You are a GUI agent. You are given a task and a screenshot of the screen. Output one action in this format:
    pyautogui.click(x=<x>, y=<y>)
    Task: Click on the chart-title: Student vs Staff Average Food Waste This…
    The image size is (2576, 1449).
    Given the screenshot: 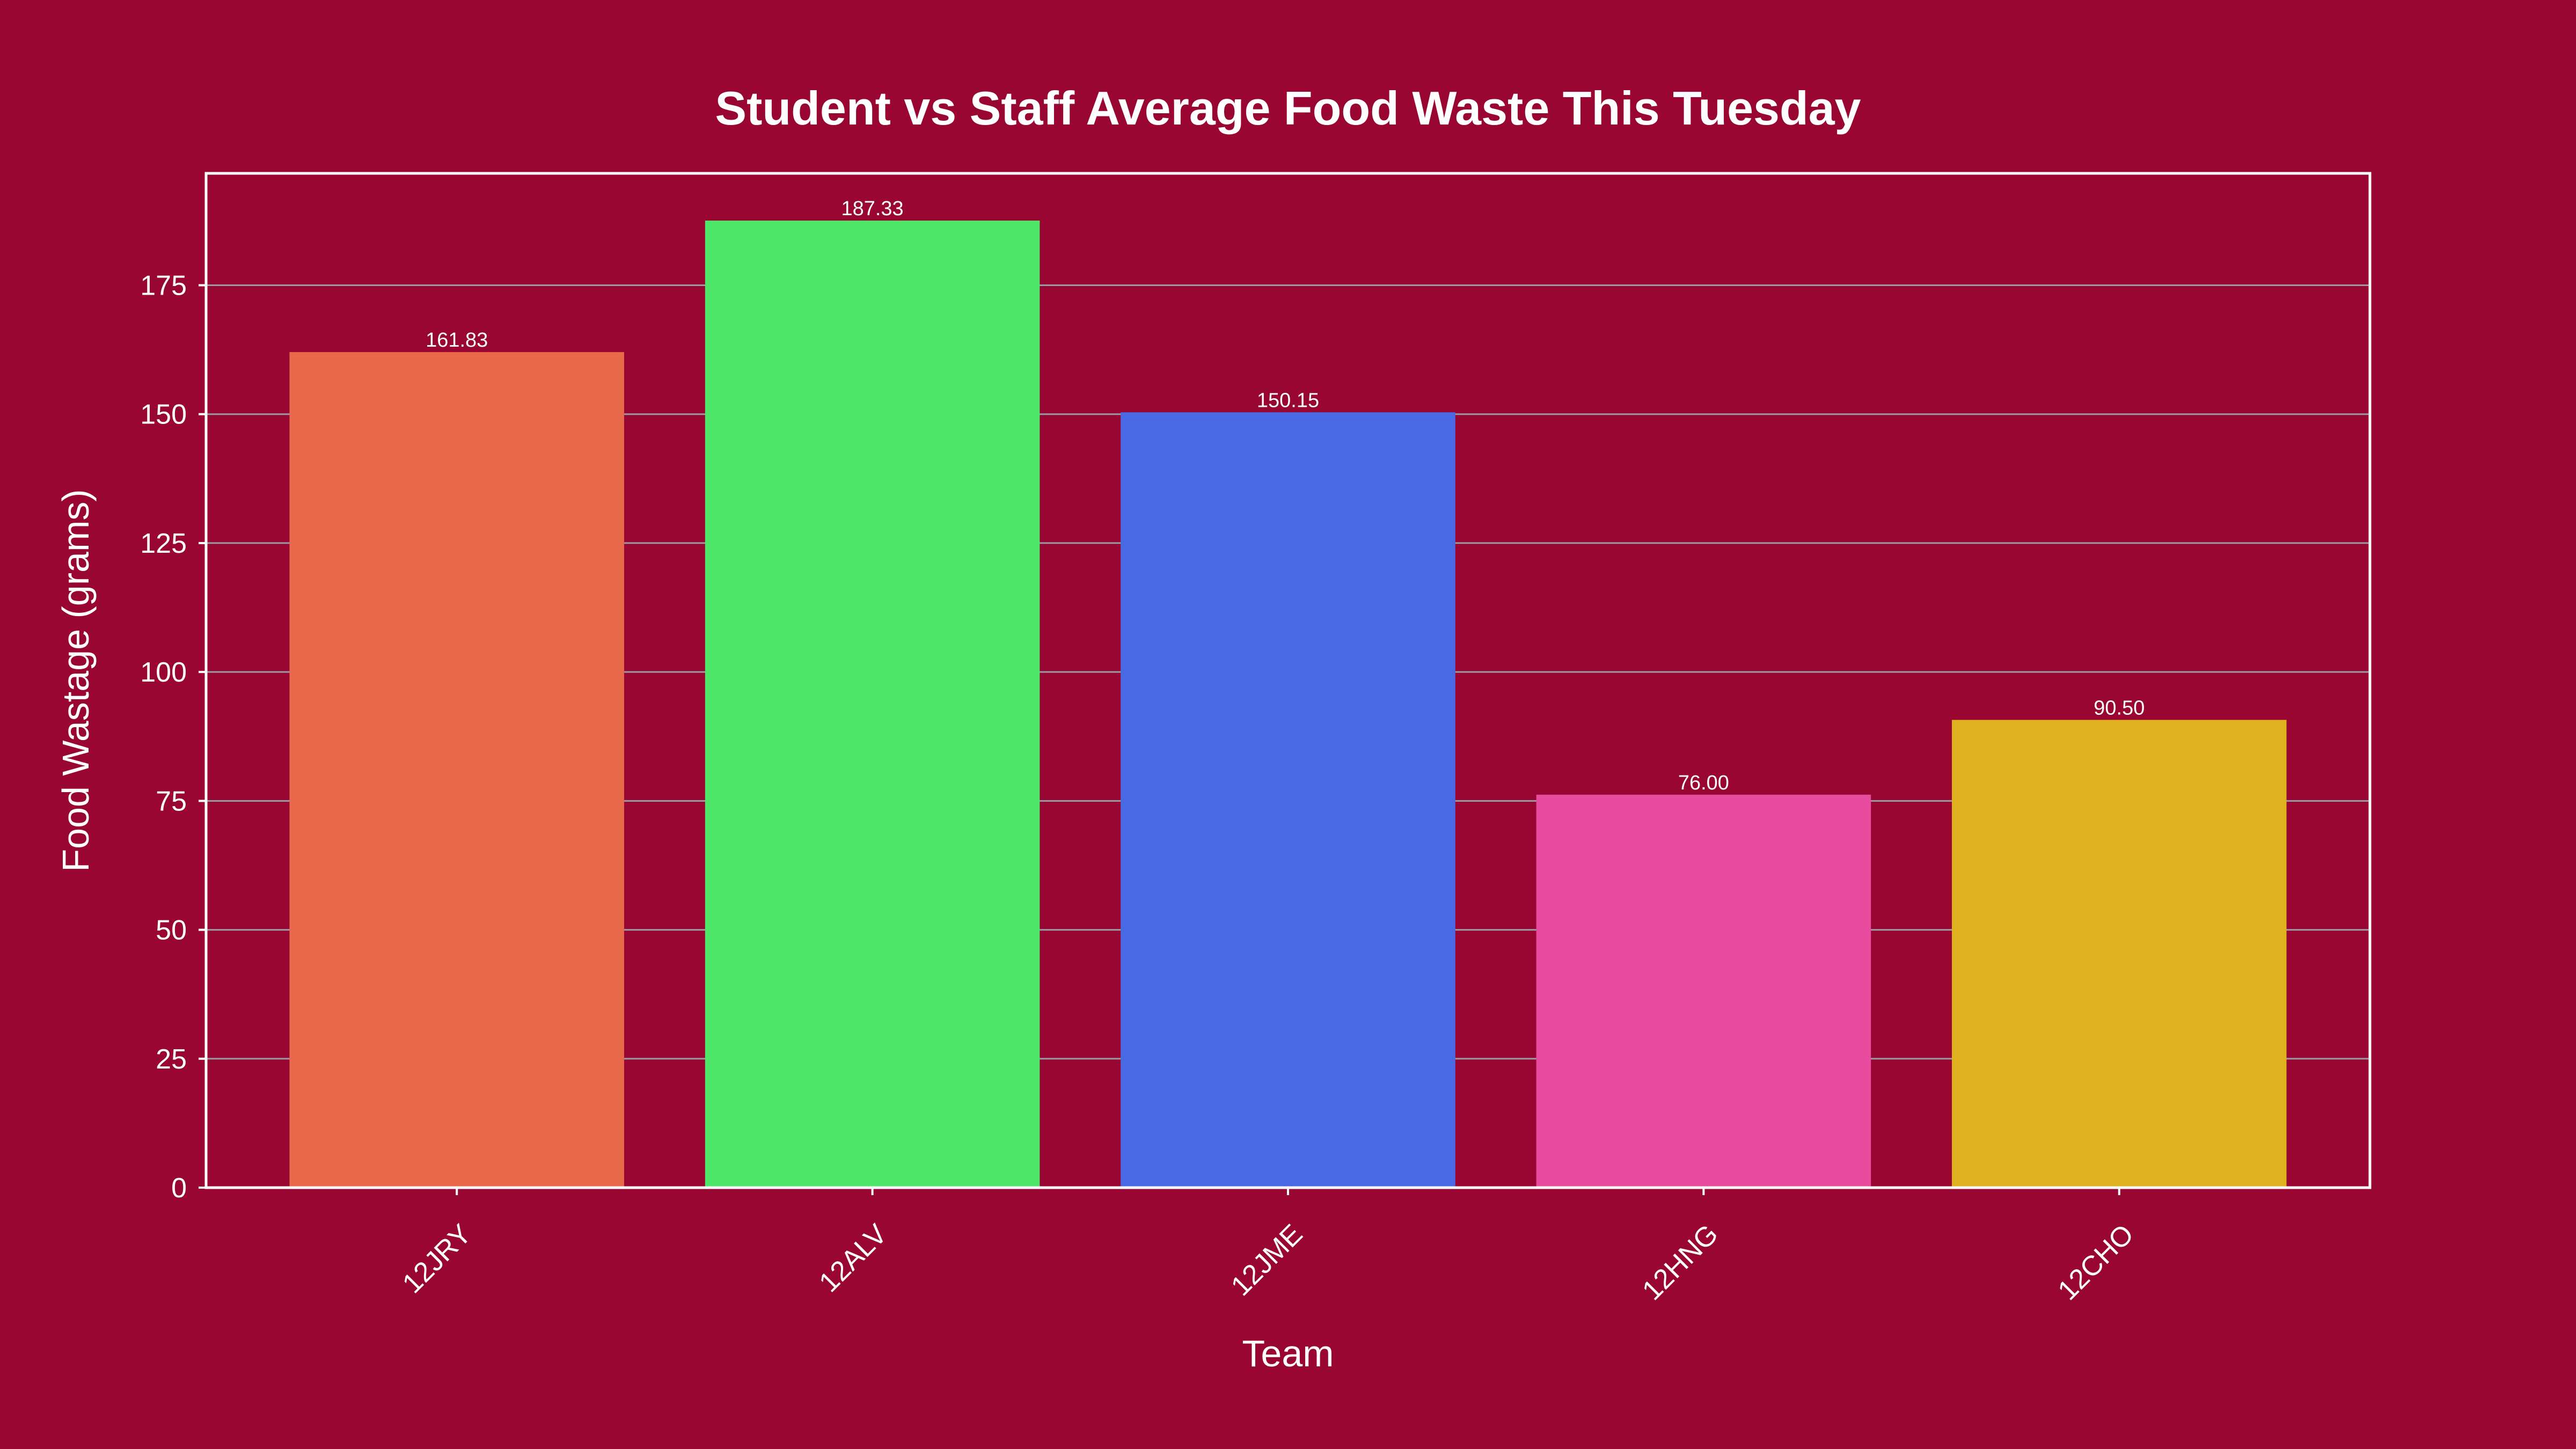 What is the action you would take?
    pyautogui.click(x=1288, y=108)
    